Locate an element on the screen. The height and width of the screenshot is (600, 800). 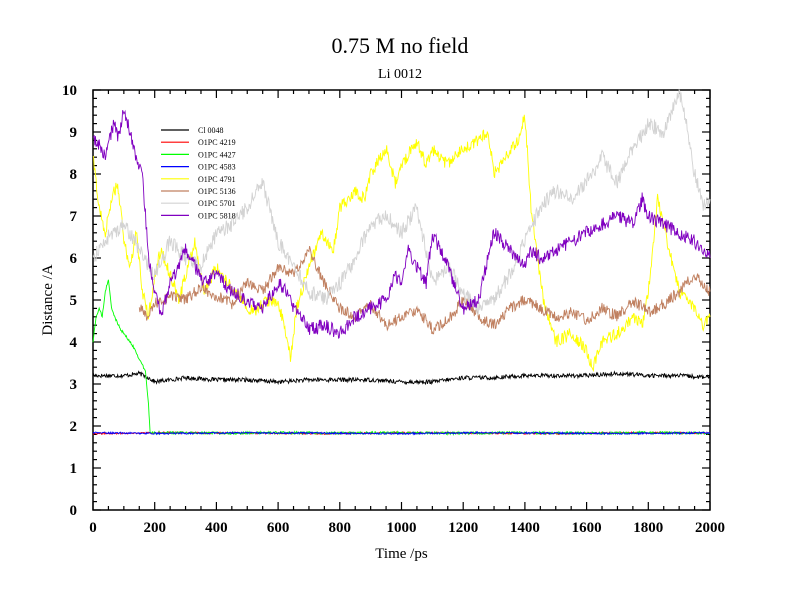
y-tick-labels: 0 1 2 3 4 5 6 7 8 9 10 is located at coordinates (70, 301).